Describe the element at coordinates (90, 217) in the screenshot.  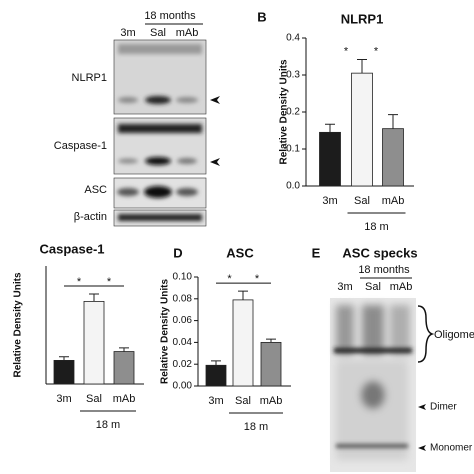
I see `row-label: β-actin` at that location.